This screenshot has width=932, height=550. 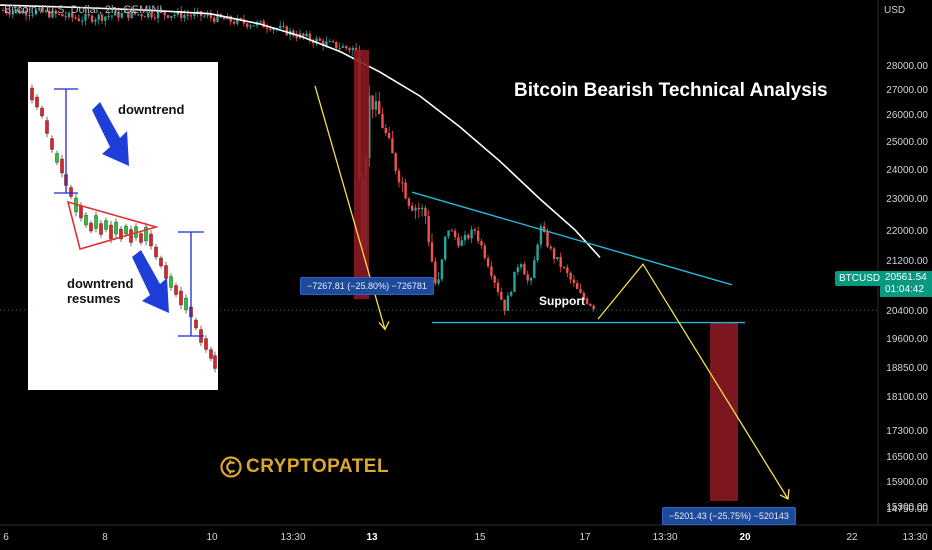 I want to click on down-arrow-icon, so click(x=150, y=281).